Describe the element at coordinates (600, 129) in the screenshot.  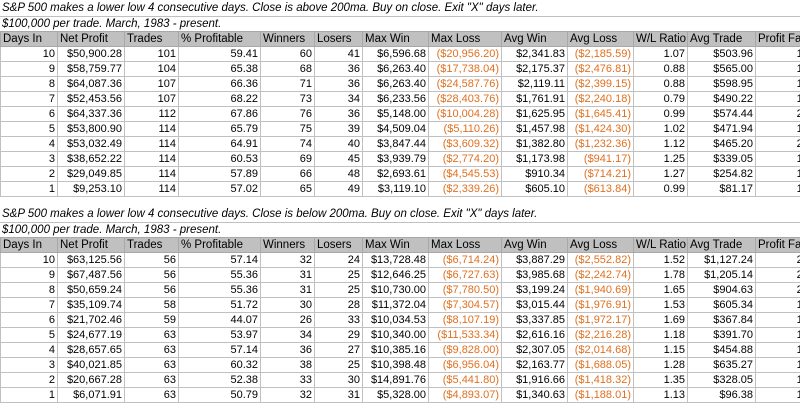
I see `table-cell: ($1,424.30)` at that location.